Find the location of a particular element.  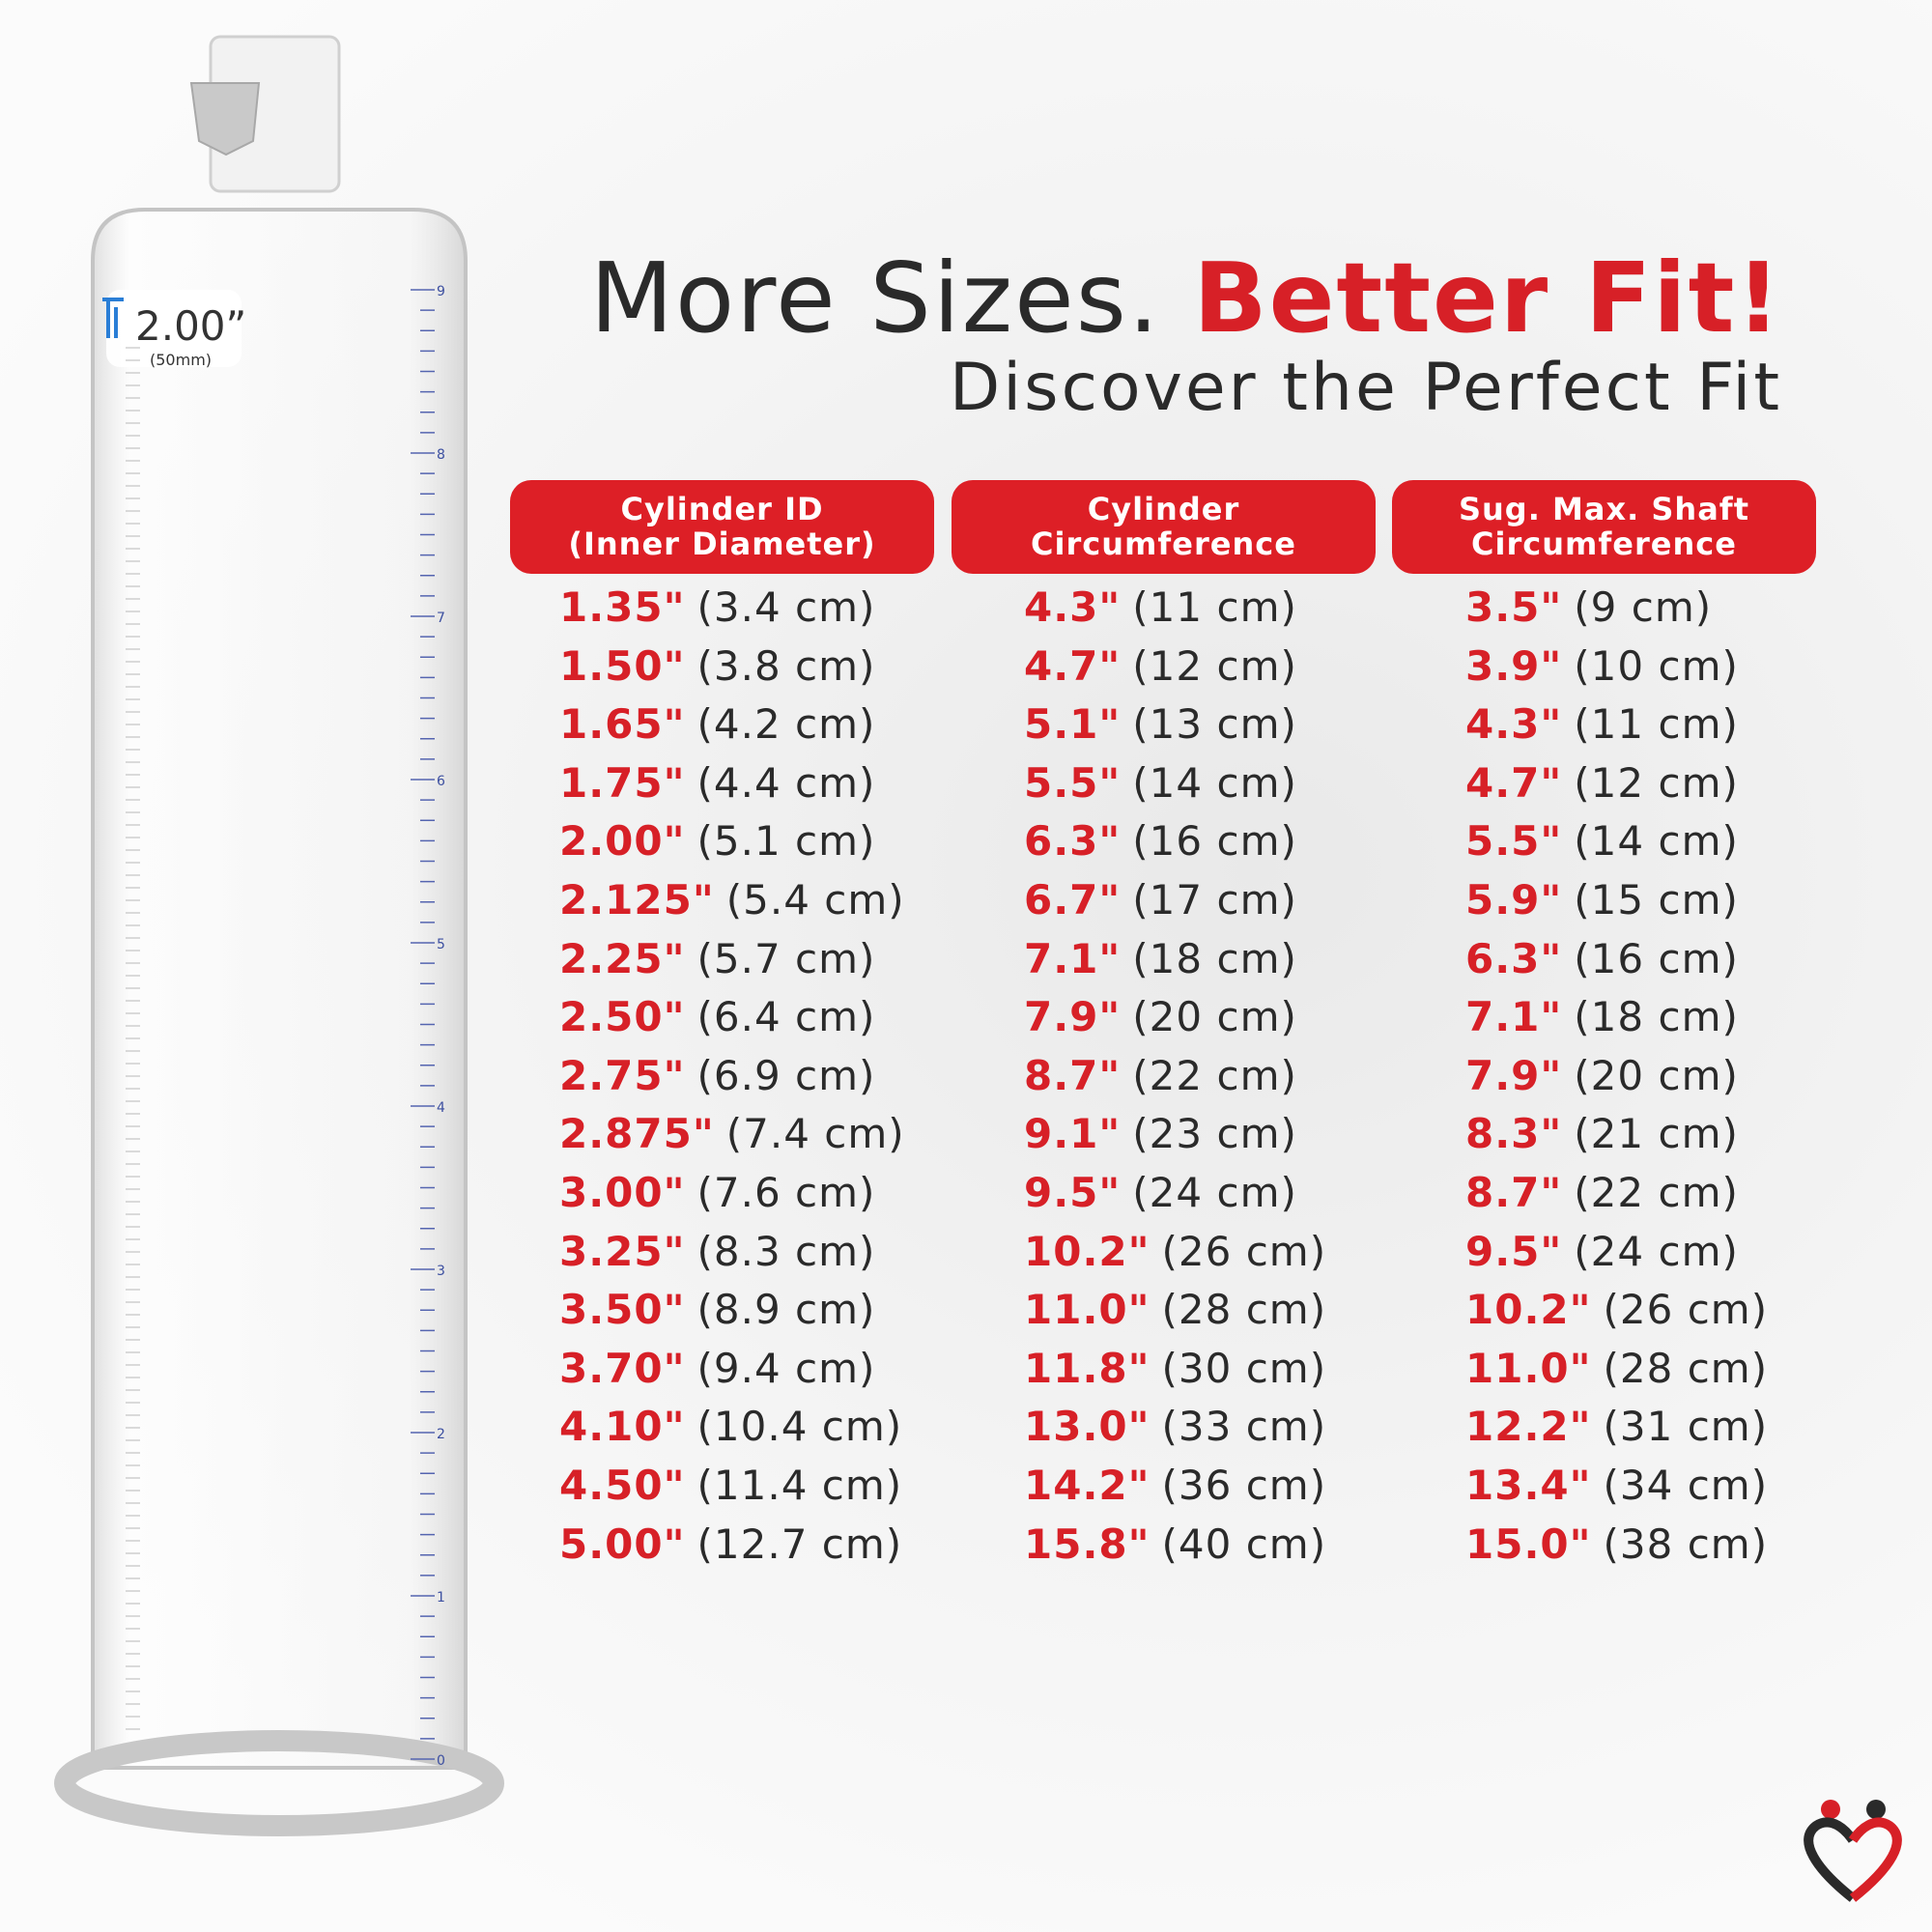

cylinder-base is located at coordinates (279, 1783).